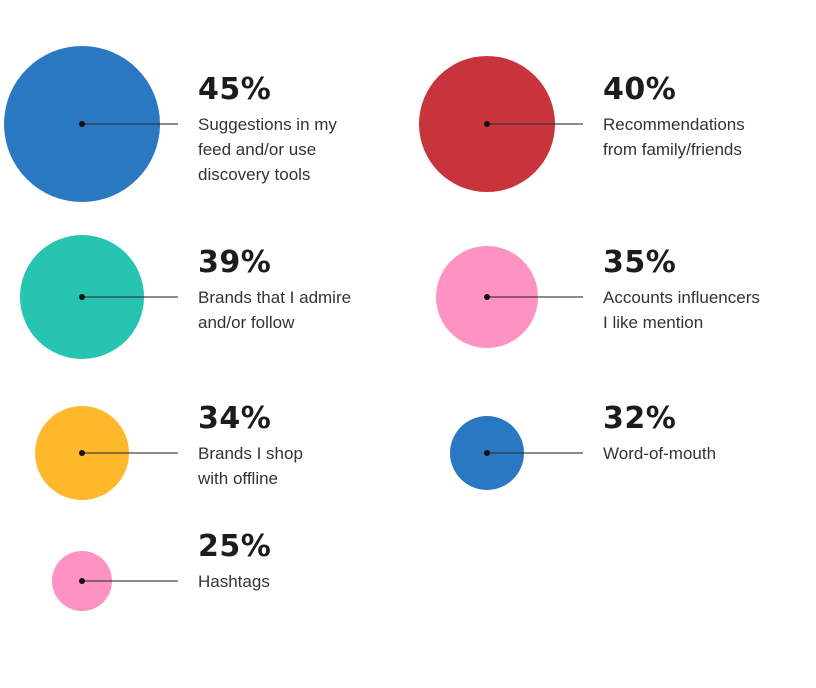 The width and height of the screenshot is (816, 688). What do you see at coordinates (640, 262) in the screenshot?
I see `percent-label: 35%` at bounding box center [640, 262].